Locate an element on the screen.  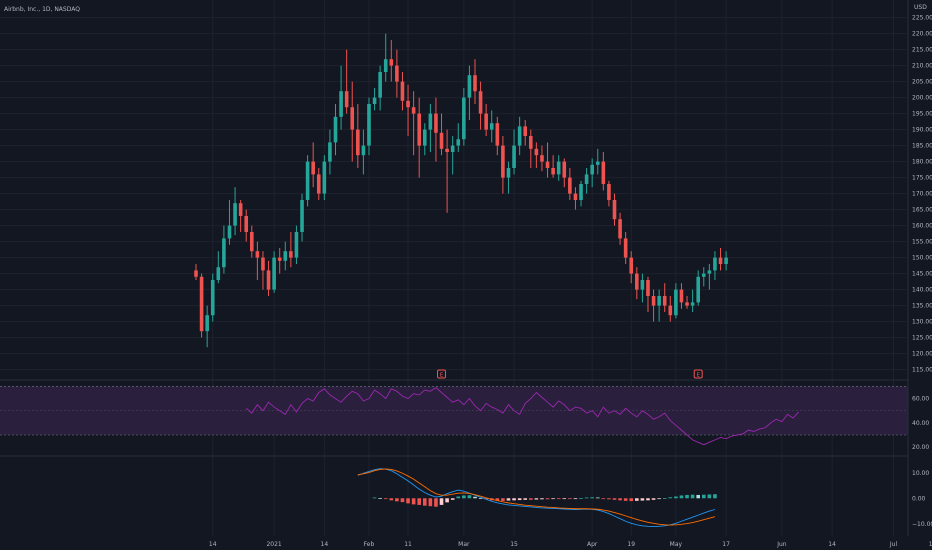
price-tick-label: 205.00 is located at coordinates (922, 82).